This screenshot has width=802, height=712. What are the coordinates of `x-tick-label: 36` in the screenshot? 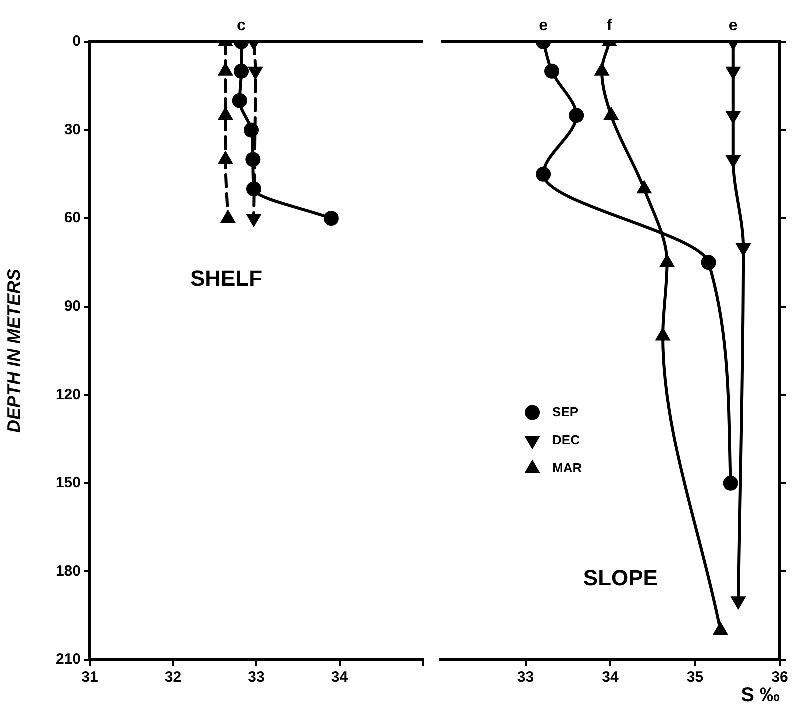 It's located at (780, 677).